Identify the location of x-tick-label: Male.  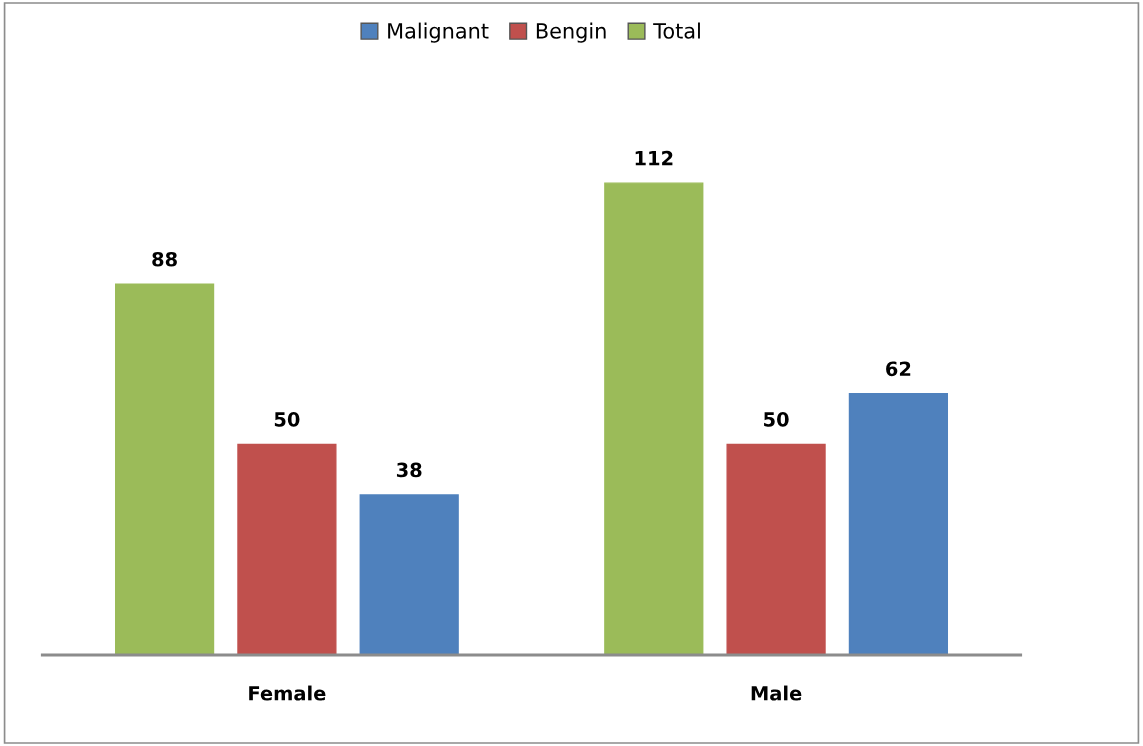
(776, 693).